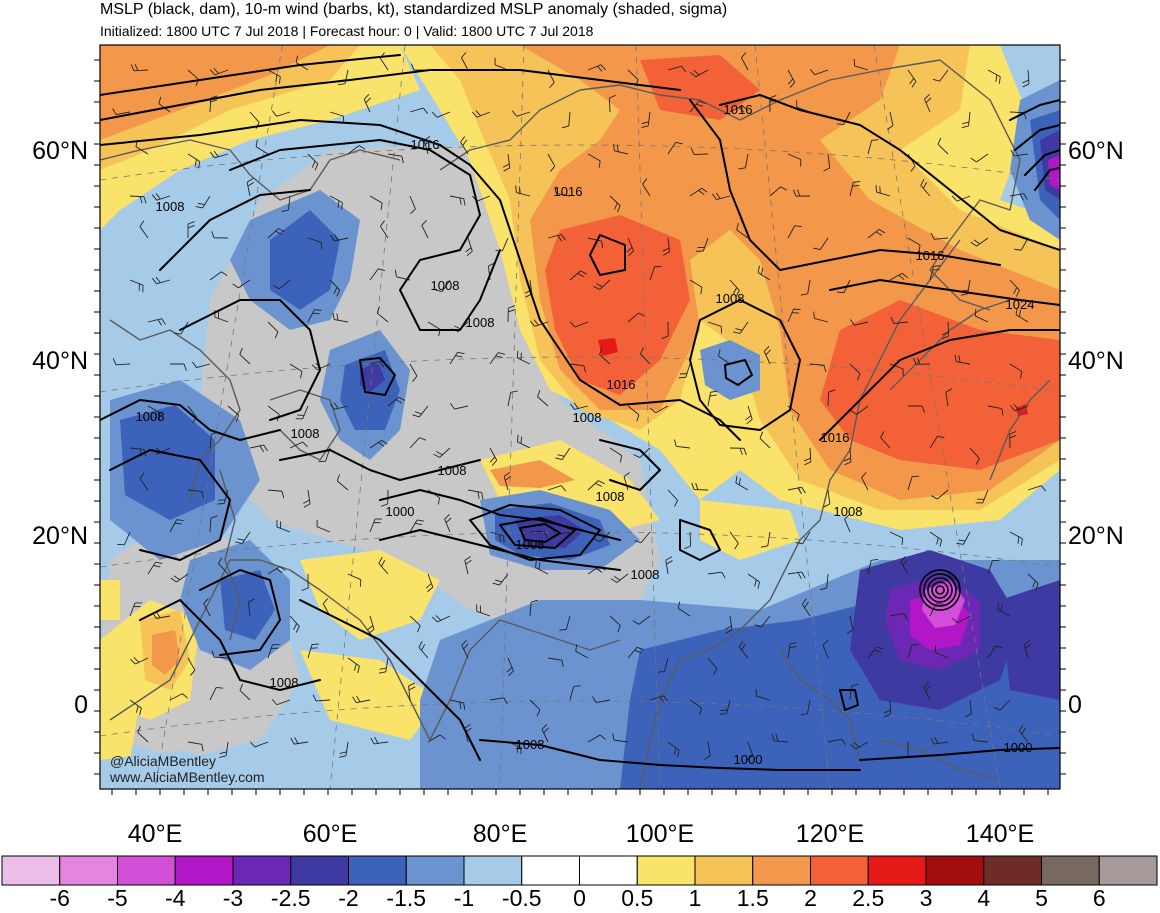 The width and height of the screenshot is (1160, 913). What do you see at coordinates (940, 590) in the screenshot?
I see `typhoon-isobar` at bounding box center [940, 590].